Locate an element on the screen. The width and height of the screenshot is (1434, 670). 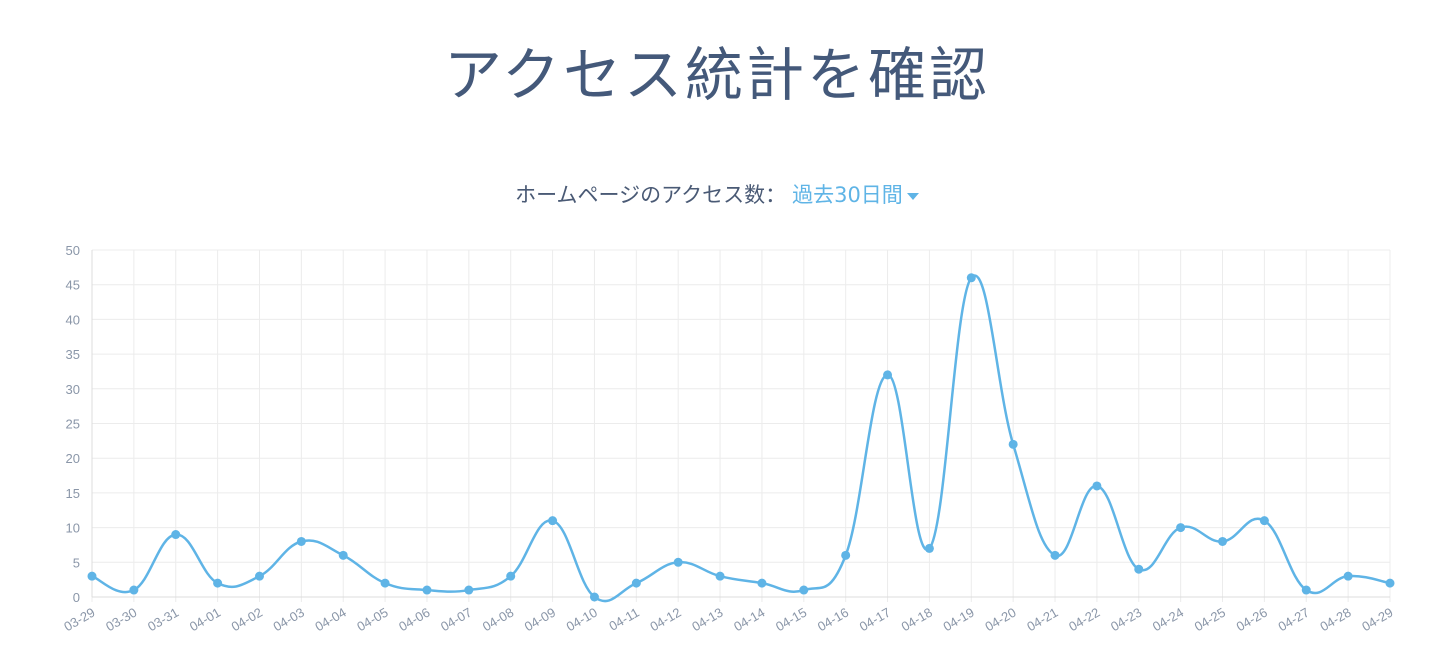
x-tick-label: 04-06 is located at coordinates (414, 620).